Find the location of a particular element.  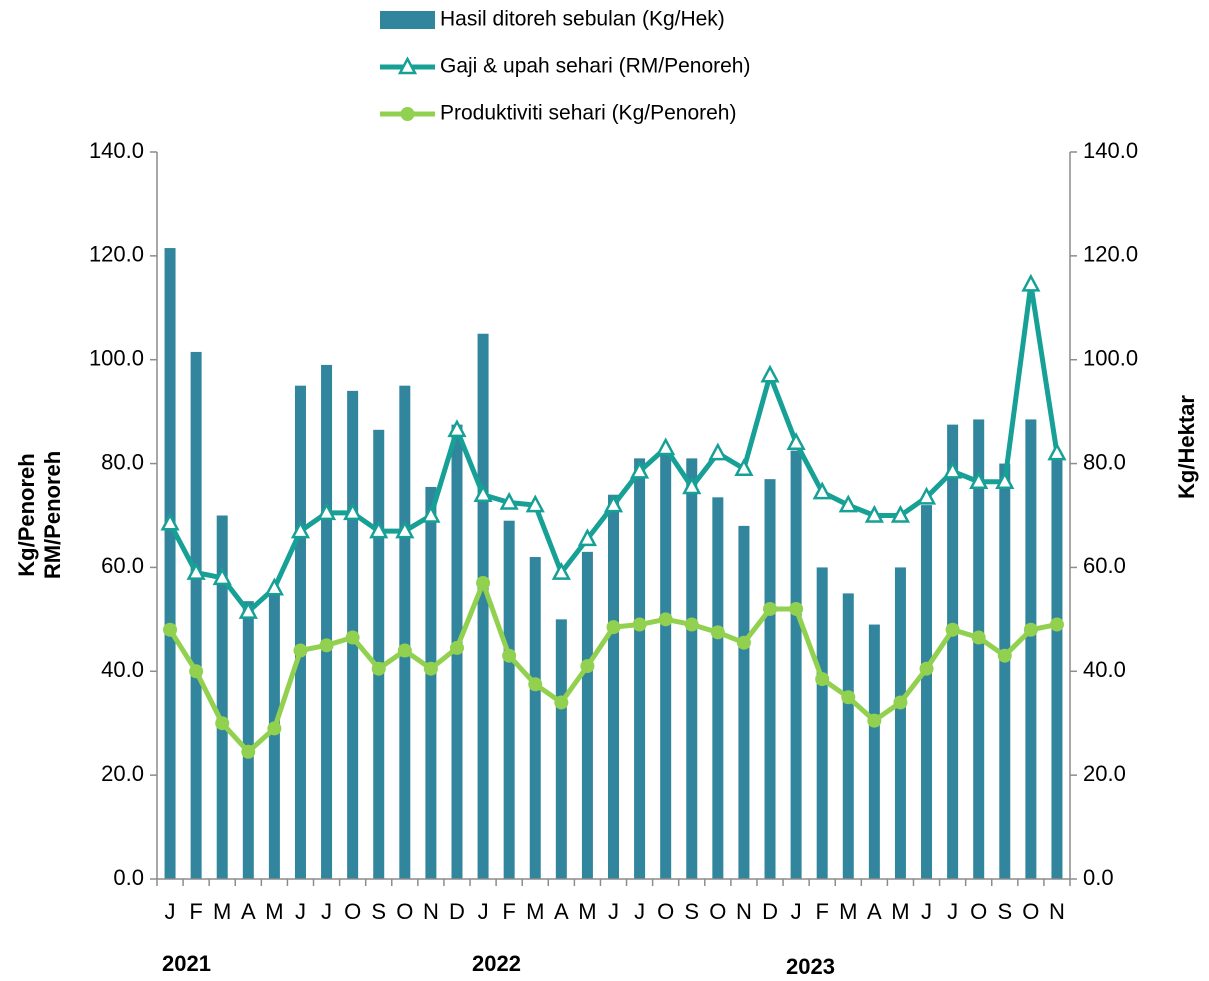

legend-label: Produktiviti sehari (Kg/Penoreh) is located at coordinates (588, 113).